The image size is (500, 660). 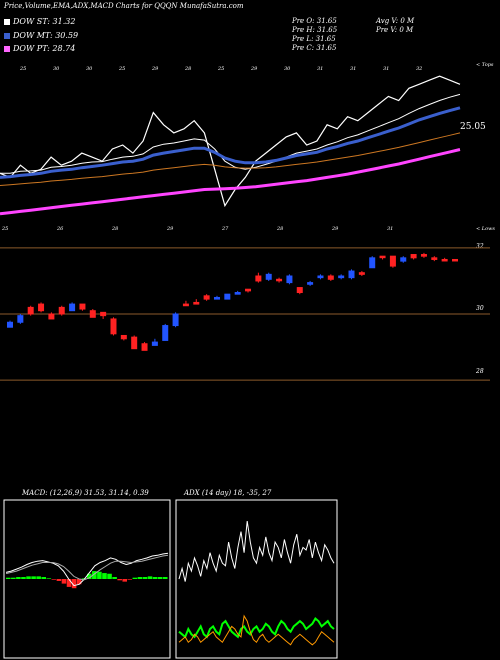 What do you see at coordinates (85, 493) in the screenshot?
I see `macd-header: MACD: (12,26,9) 31.53, 31.14, 0.39` at bounding box center [85, 493].